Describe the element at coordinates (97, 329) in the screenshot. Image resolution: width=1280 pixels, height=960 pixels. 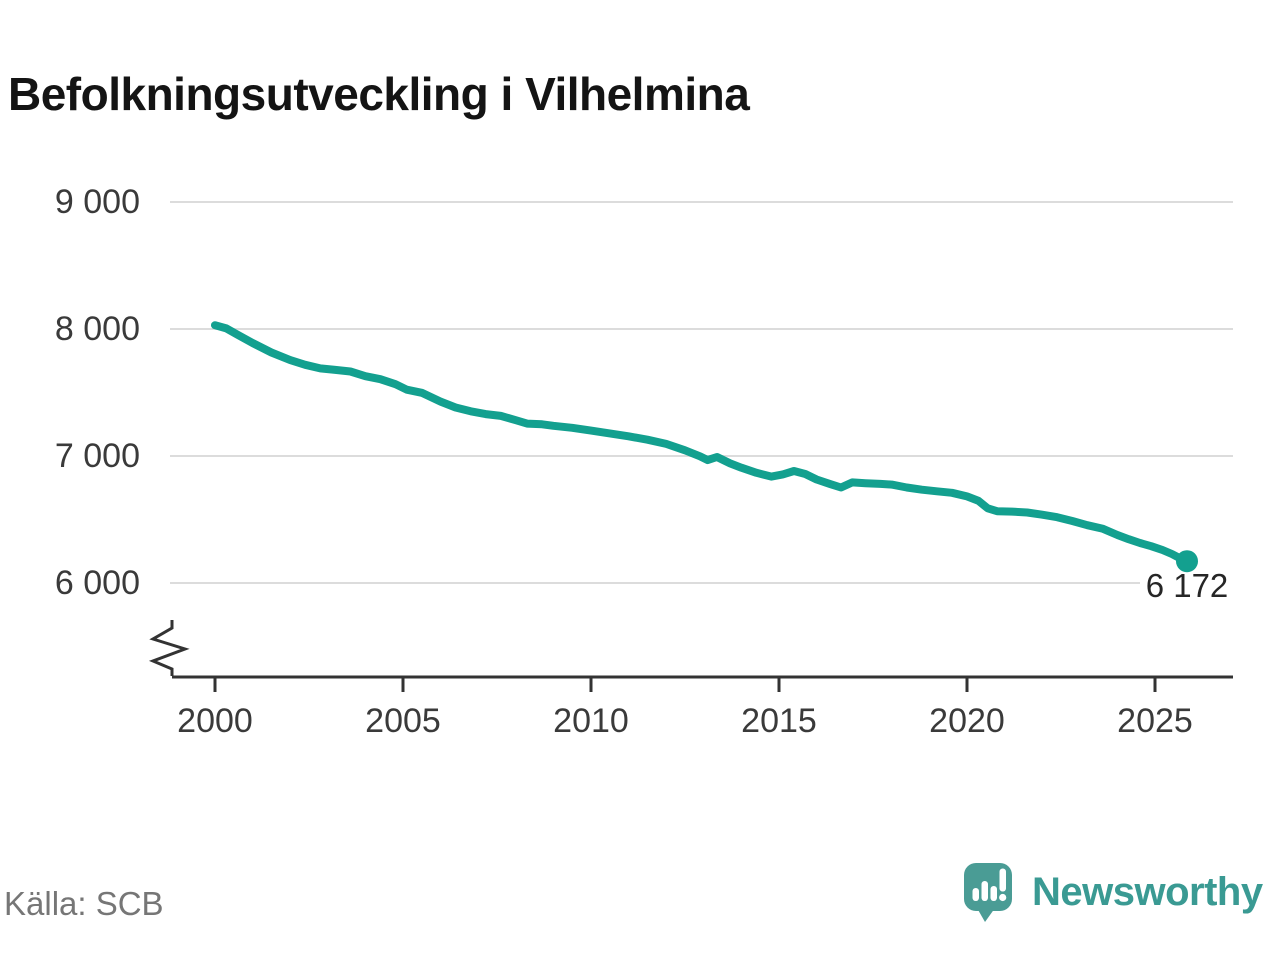
I see `y-tick-label: 8 000` at that location.